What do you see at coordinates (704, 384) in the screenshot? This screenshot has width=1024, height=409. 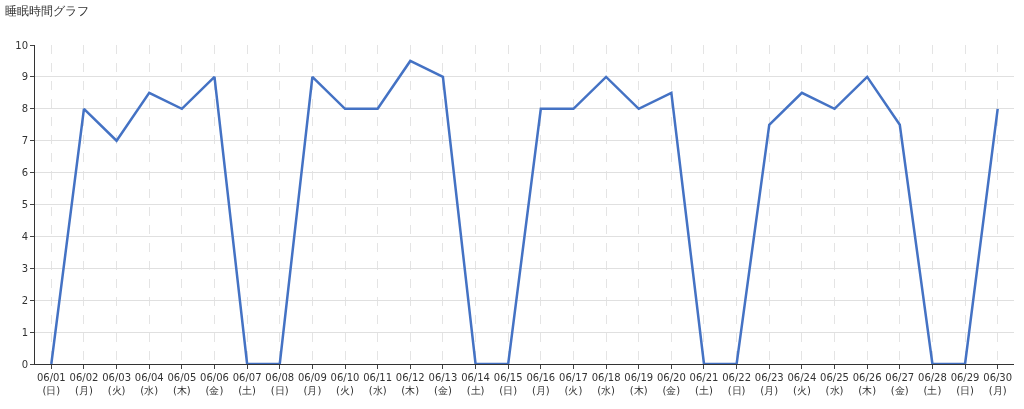 I see `x-tick-label: 06/21 (土)` at bounding box center [704, 384].